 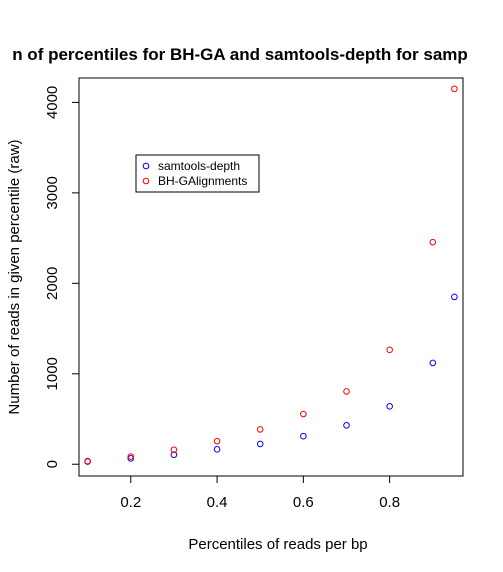 What do you see at coordinates (52, 192) in the screenshot?
I see `y-tick-label: 3000` at bounding box center [52, 192].